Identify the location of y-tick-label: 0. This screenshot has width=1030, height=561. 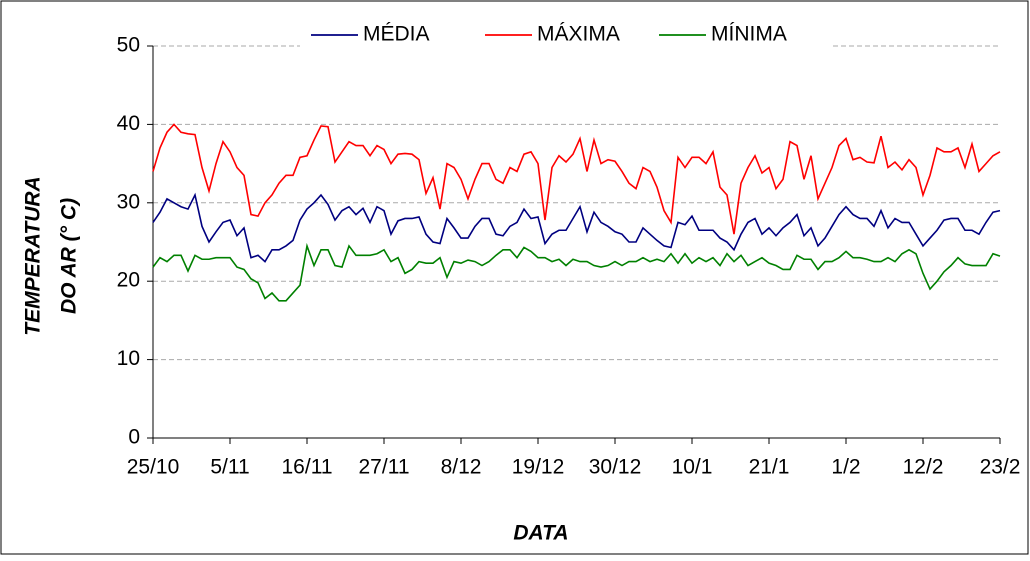
(134, 437).